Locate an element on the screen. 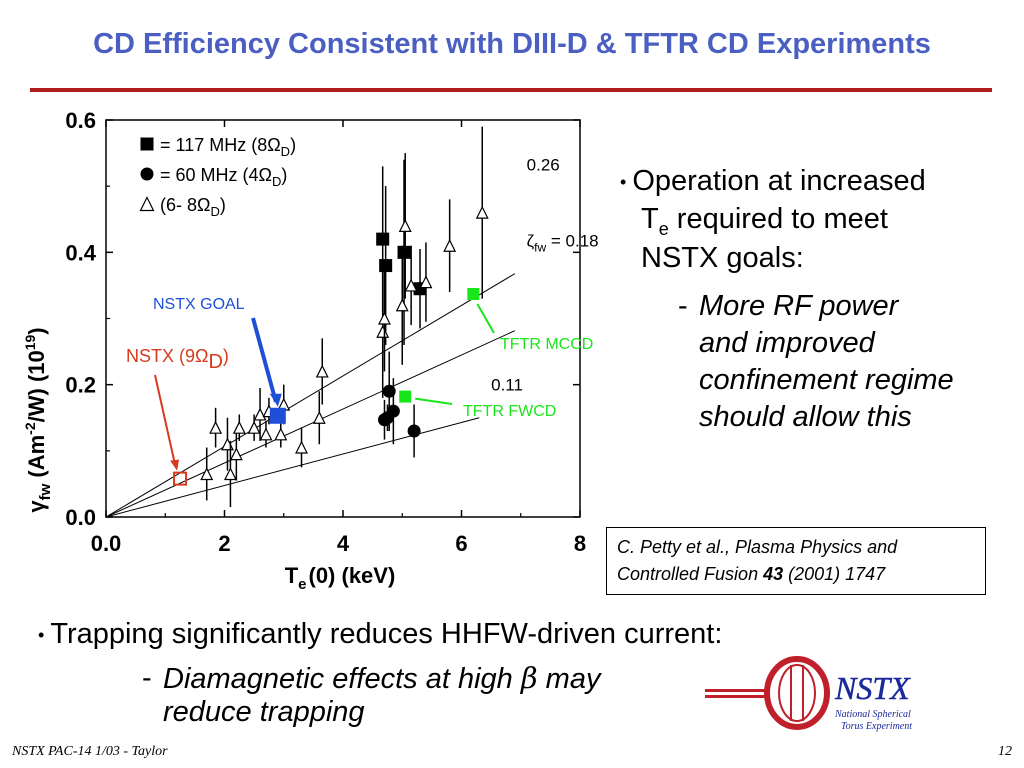 This screenshot has height=768, width=1024. x-tick-label: 6 is located at coordinates (461, 543).